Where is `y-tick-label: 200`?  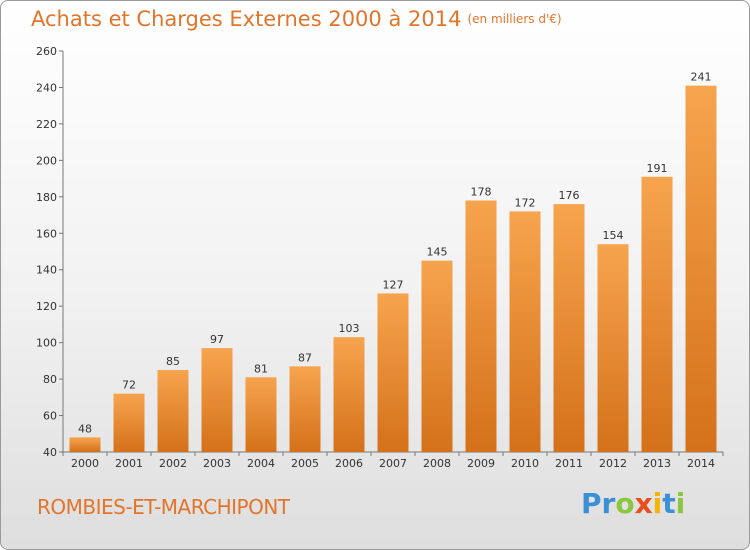
y-tick-label: 200 is located at coordinates (46, 160).